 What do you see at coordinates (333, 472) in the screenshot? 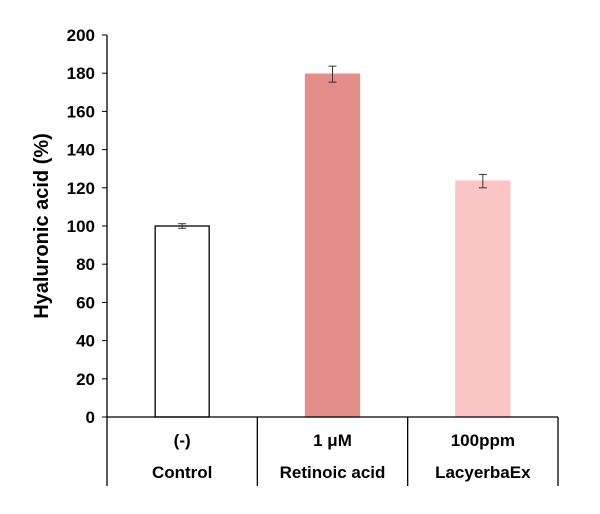
I see `category-group-label: Retinoic acid` at bounding box center [333, 472].